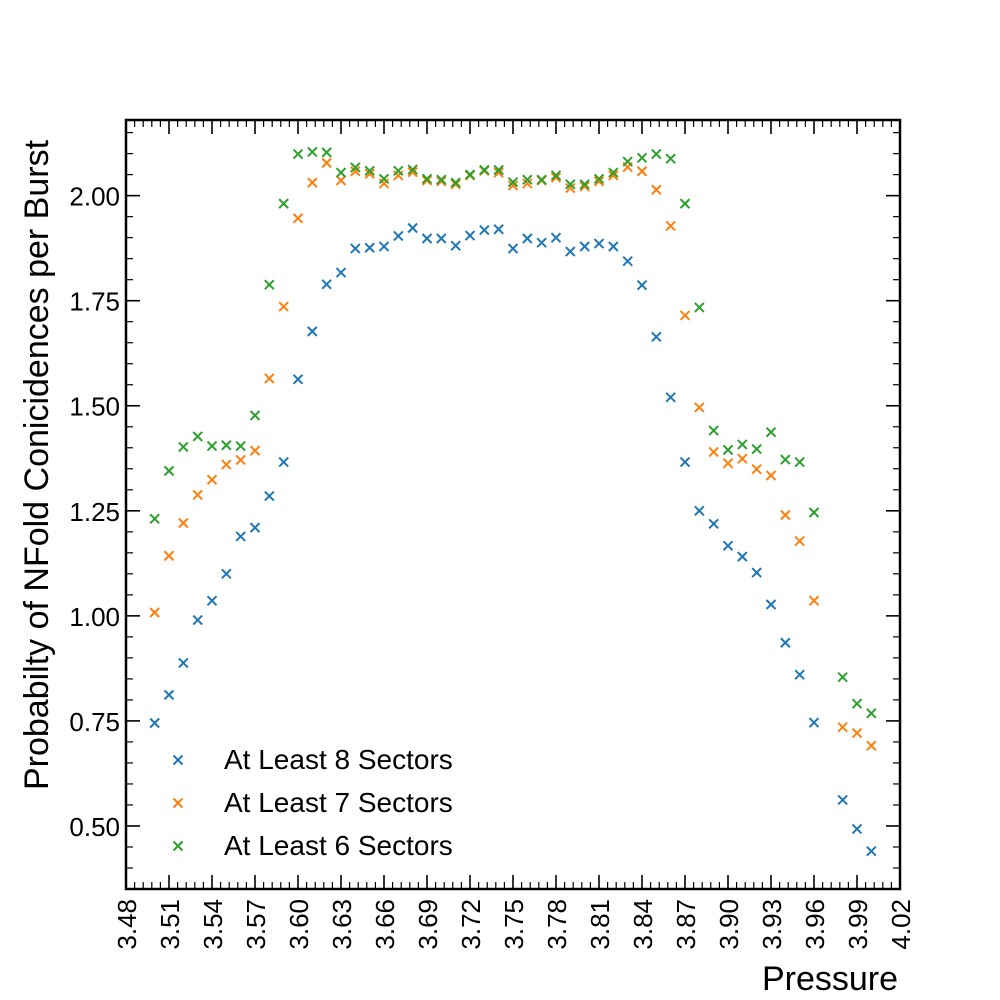 This screenshot has width=1000, height=1000. What do you see at coordinates (858, 924) in the screenshot?
I see `x-tick-label: 3.99` at bounding box center [858, 924].